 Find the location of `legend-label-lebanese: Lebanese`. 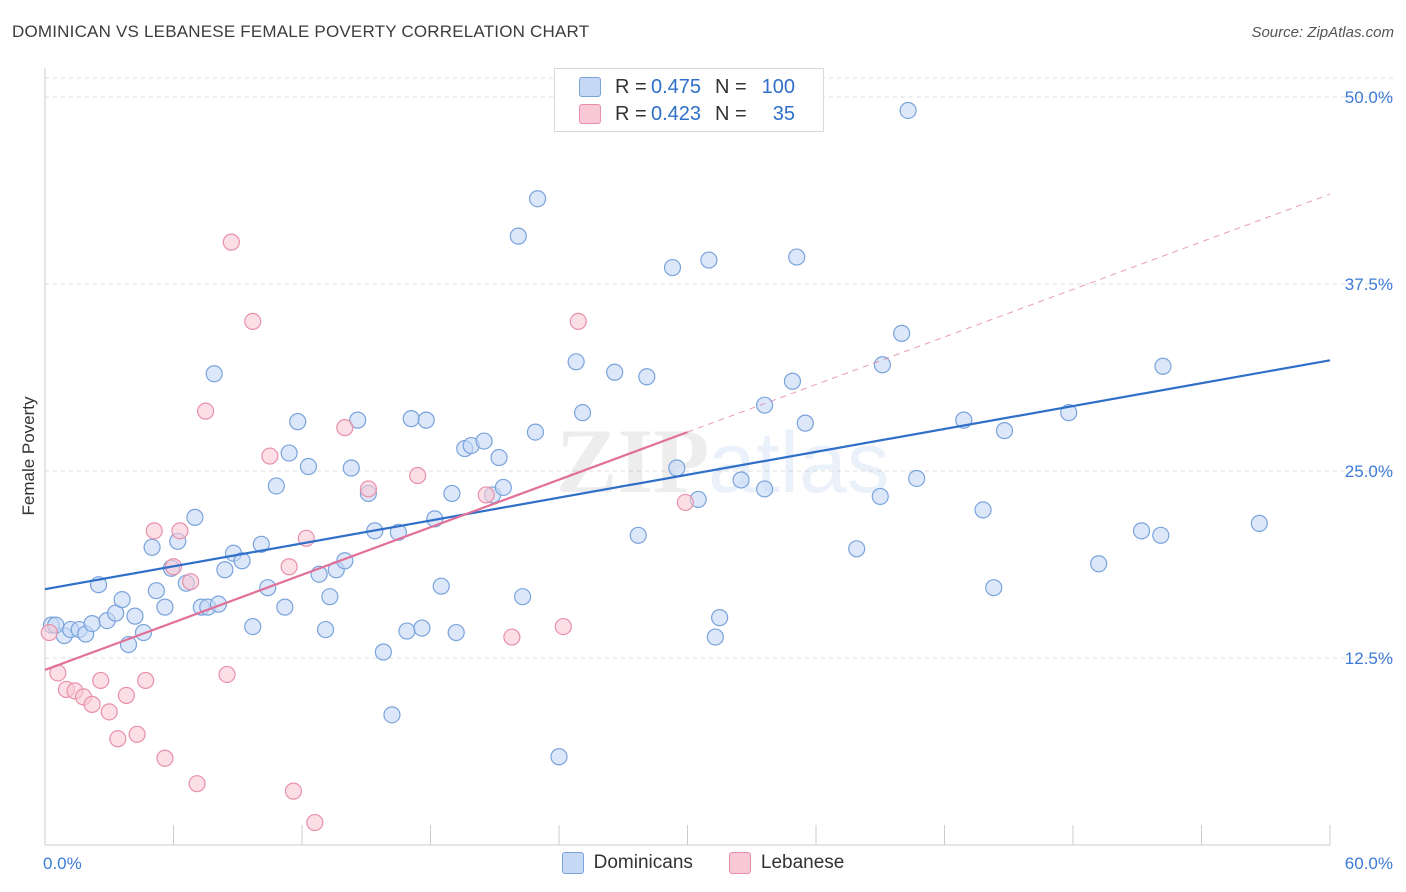

legend-label-lebanese: Lebanese is located at coordinates (802, 862).